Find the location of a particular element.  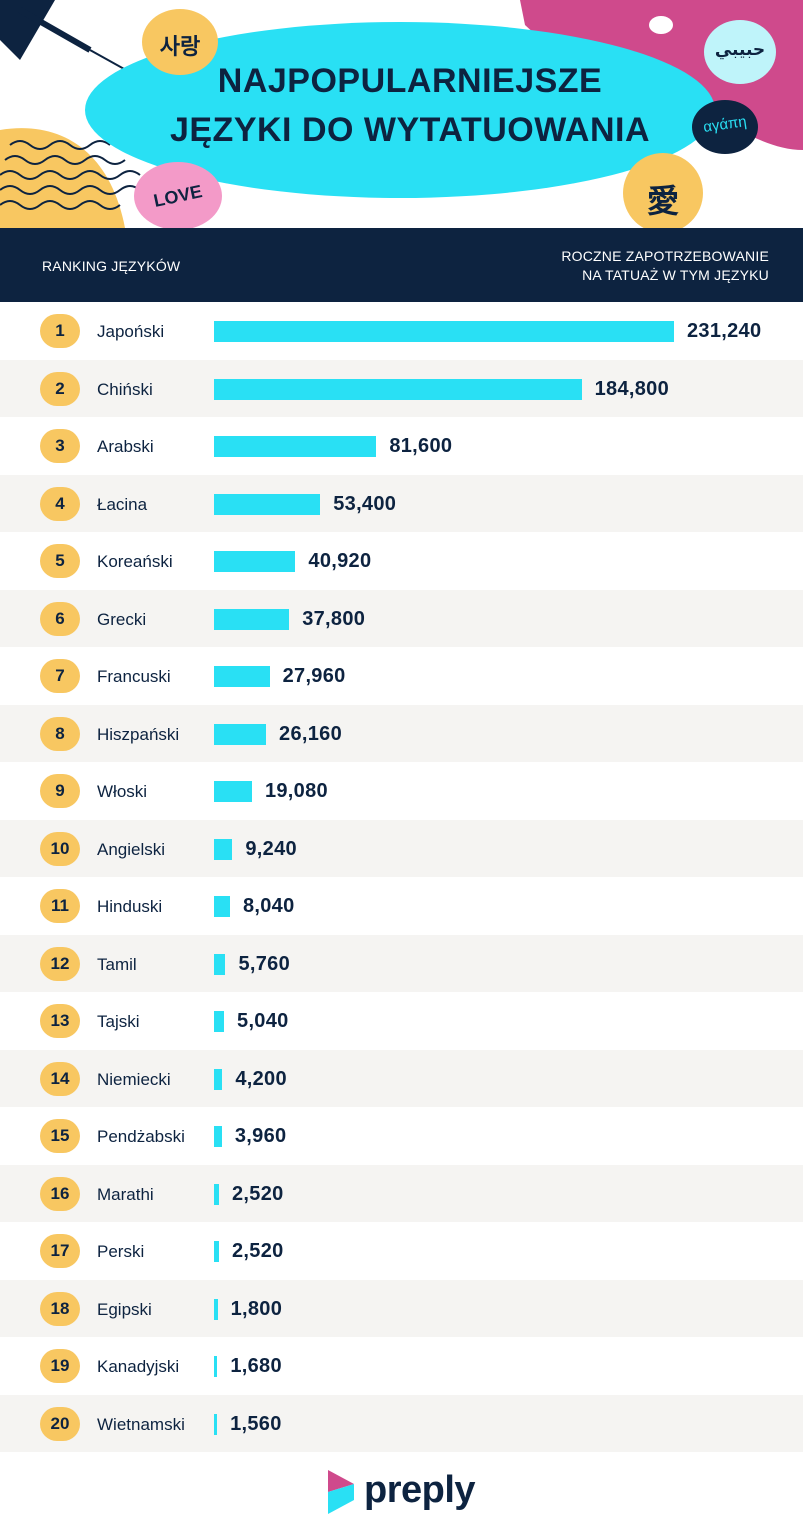

language-label: Niemiecki is located at coordinates (134, 1079).